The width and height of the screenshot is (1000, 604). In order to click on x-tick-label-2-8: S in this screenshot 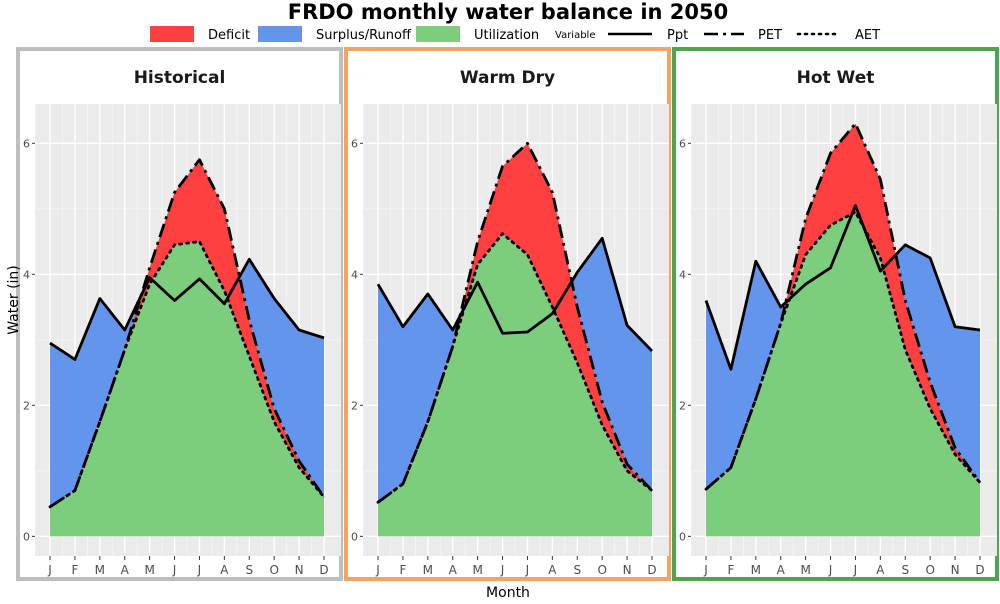, I will do `click(905, 570)`.